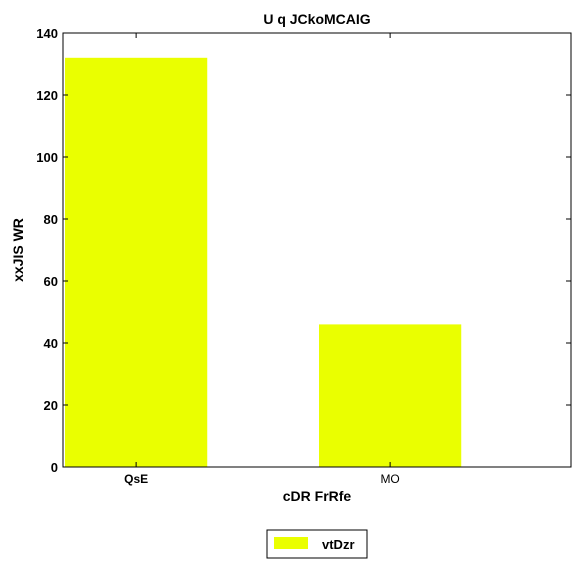  I want to click on y-tick-label: 80, so click(51, 219).